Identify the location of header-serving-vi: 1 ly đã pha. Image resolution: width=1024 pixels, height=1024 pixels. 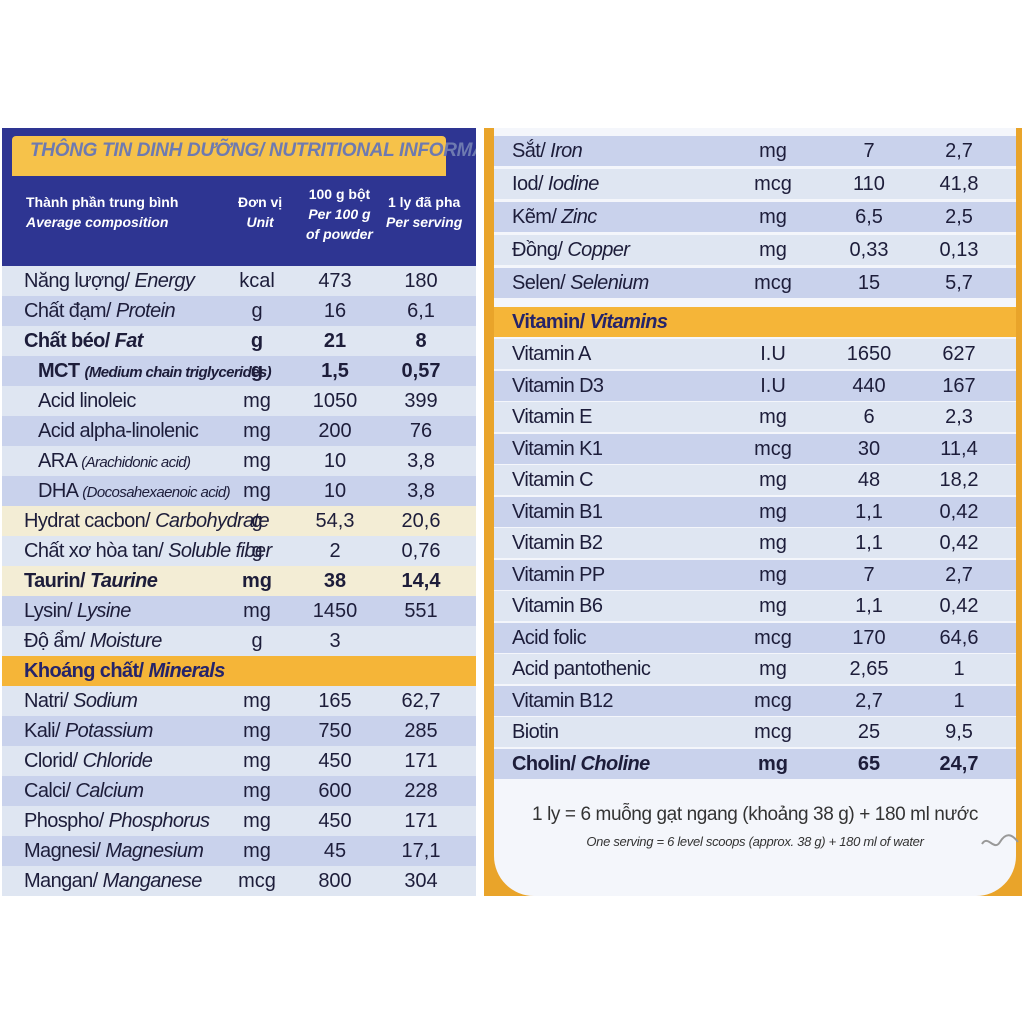
(424, 202).